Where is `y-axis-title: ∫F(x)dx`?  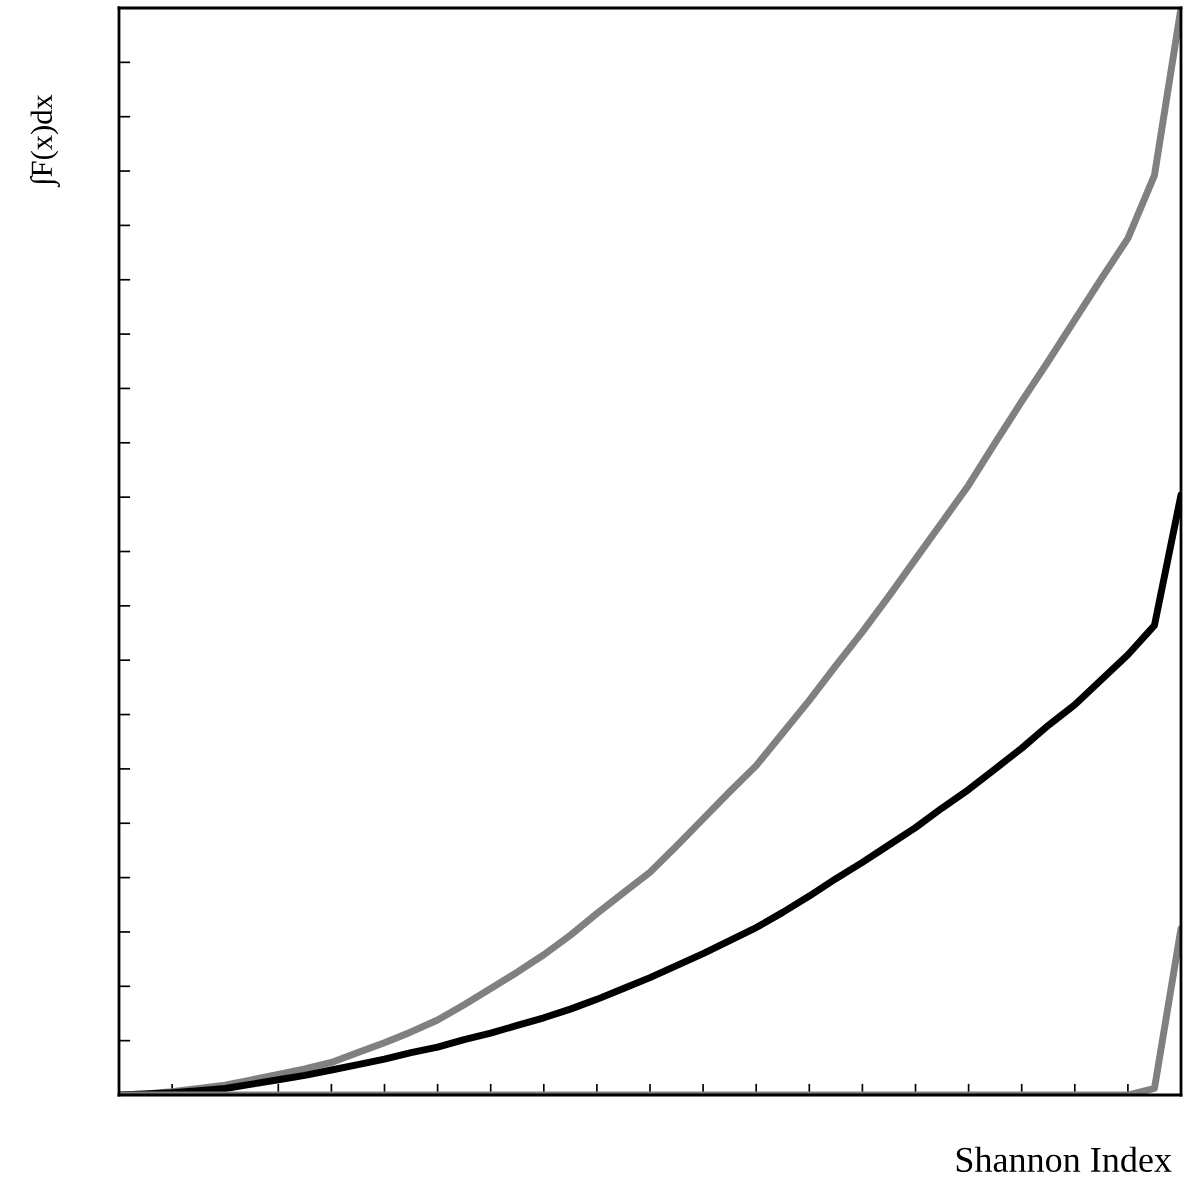 y-axis-title: ∫F(x)dx is located at coordinates (45, 141).